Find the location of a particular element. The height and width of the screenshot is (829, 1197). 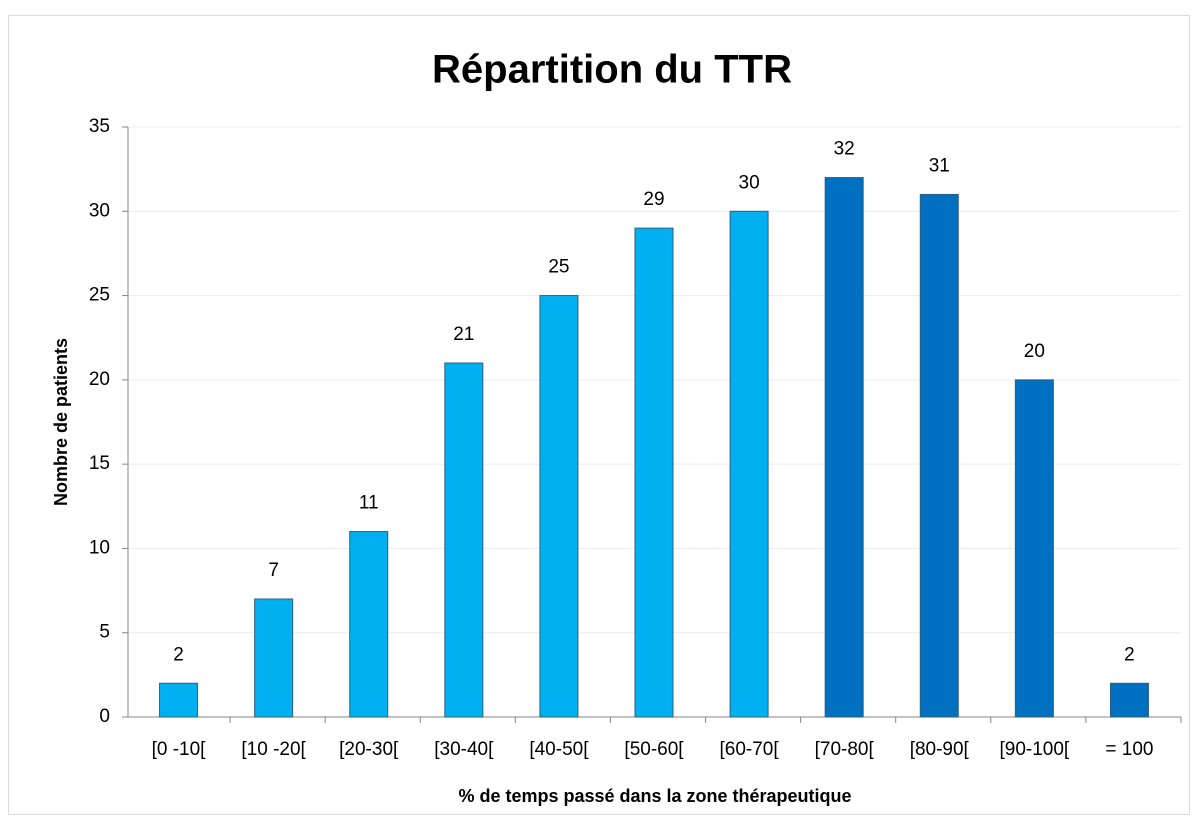

data-label: 30 is located at coordinates (749, 182).